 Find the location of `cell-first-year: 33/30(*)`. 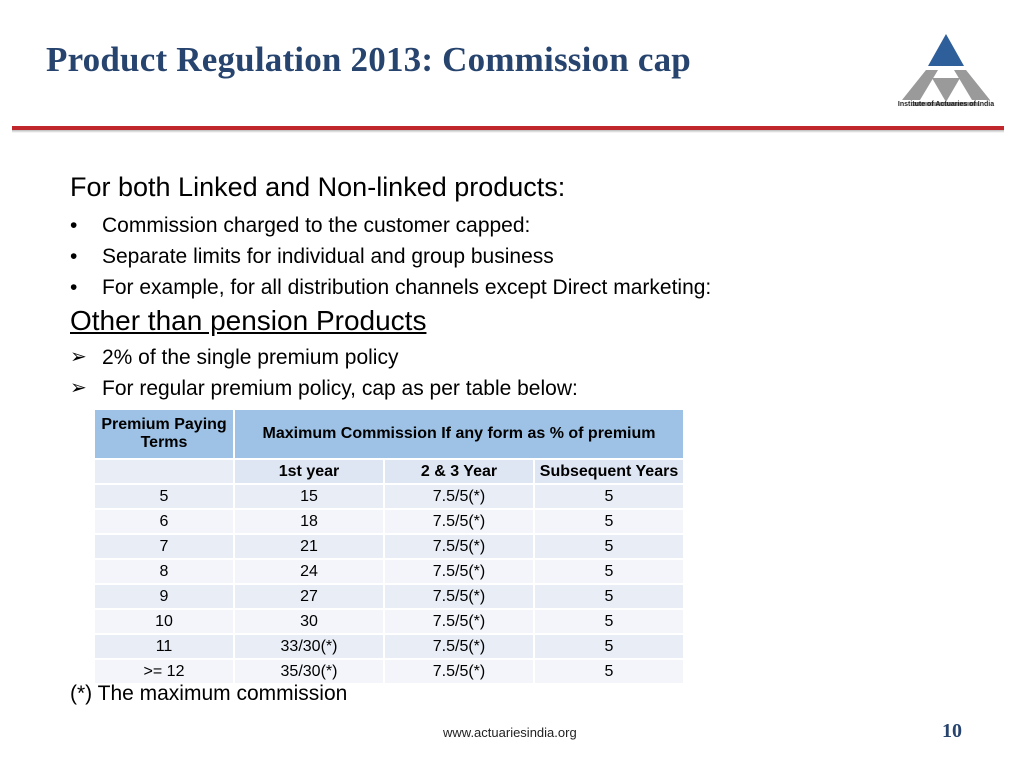

cell-first-year: 33/30(*) is located at coordinates (309, 647).